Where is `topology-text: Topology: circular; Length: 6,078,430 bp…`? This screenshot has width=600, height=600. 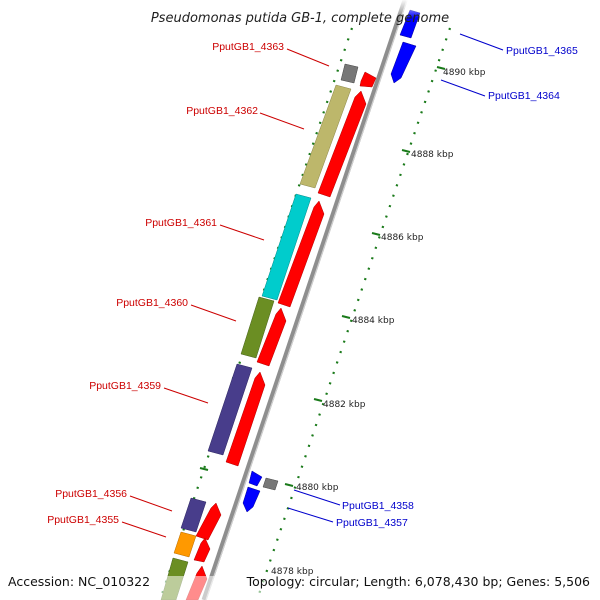 topology-text: Topology: circular; Length: 6,078,430 bp… is located at coordinates (418, 581).